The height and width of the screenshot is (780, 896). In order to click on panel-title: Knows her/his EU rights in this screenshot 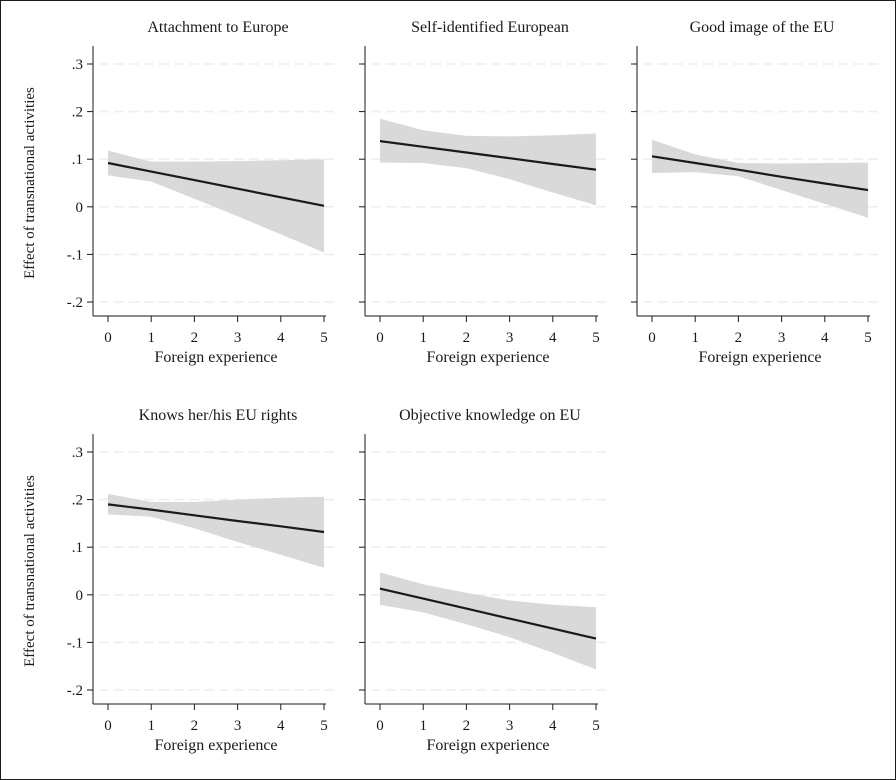, I will do `click(218, 415)`.